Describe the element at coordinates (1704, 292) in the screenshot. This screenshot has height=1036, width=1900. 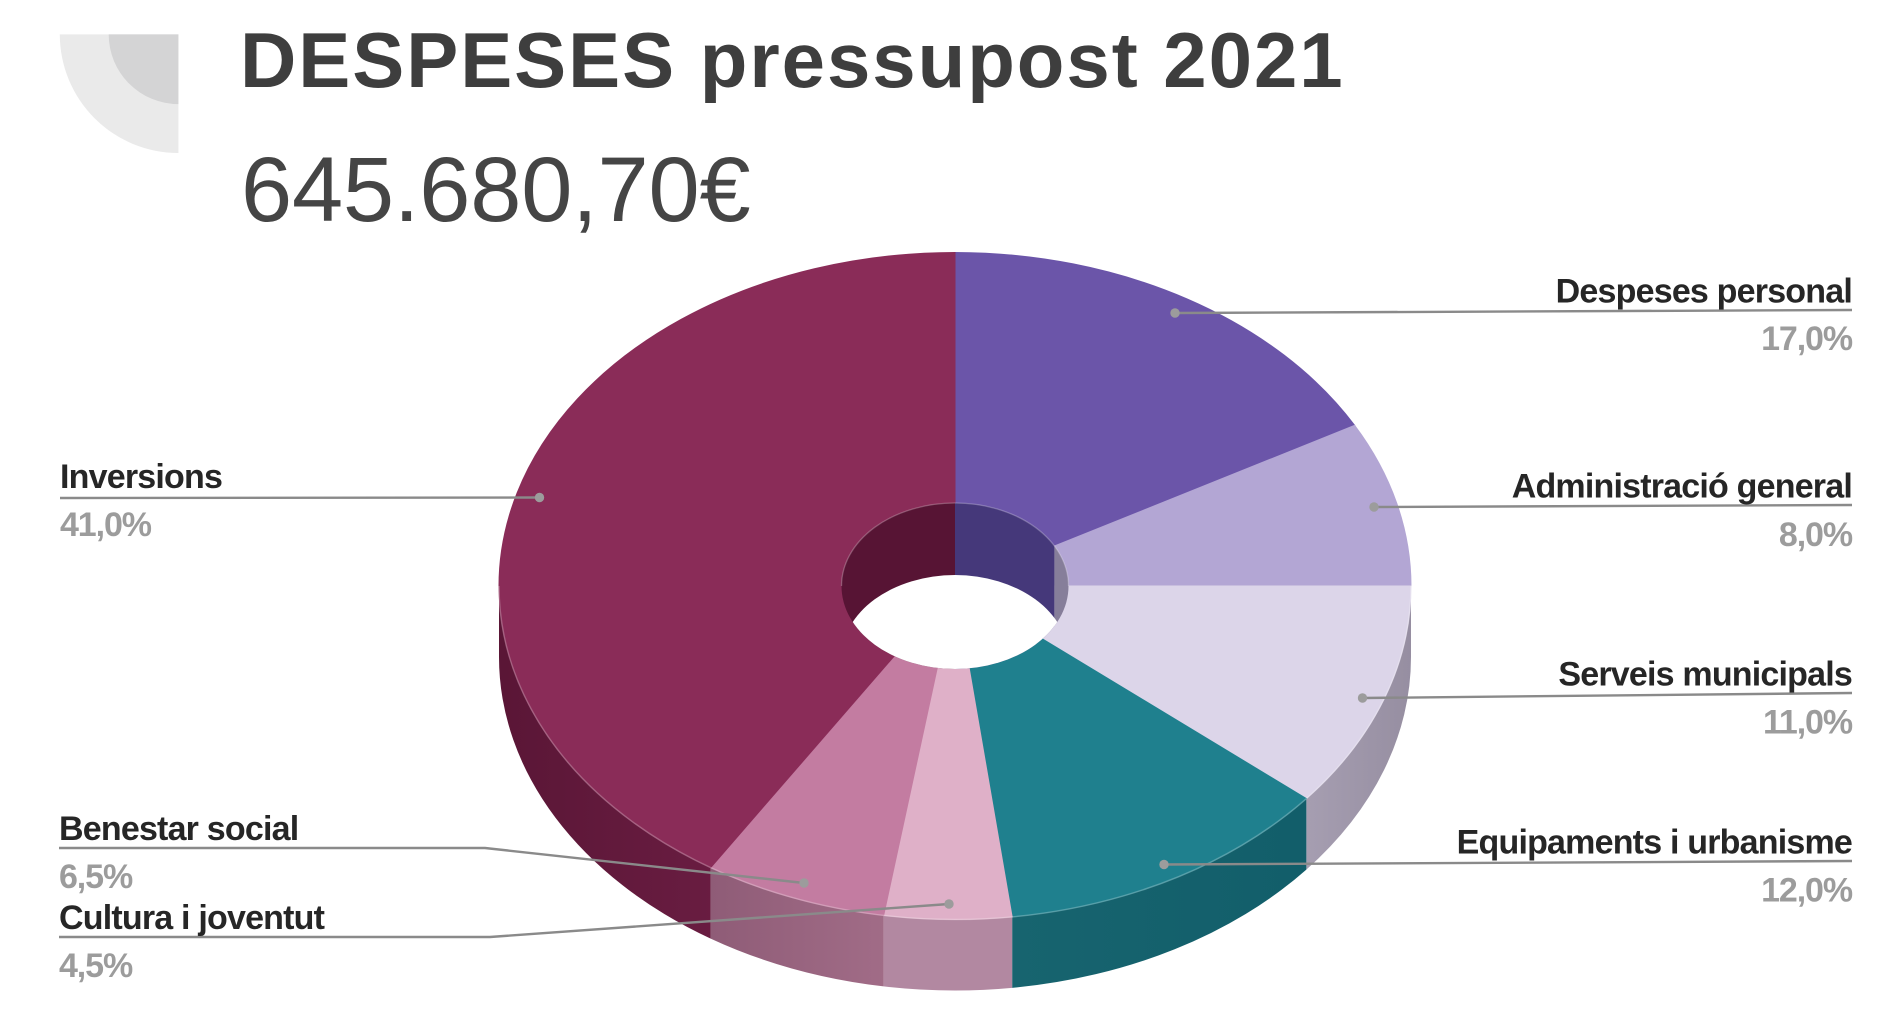
I see `svg-text: Despeses personal` at that location.